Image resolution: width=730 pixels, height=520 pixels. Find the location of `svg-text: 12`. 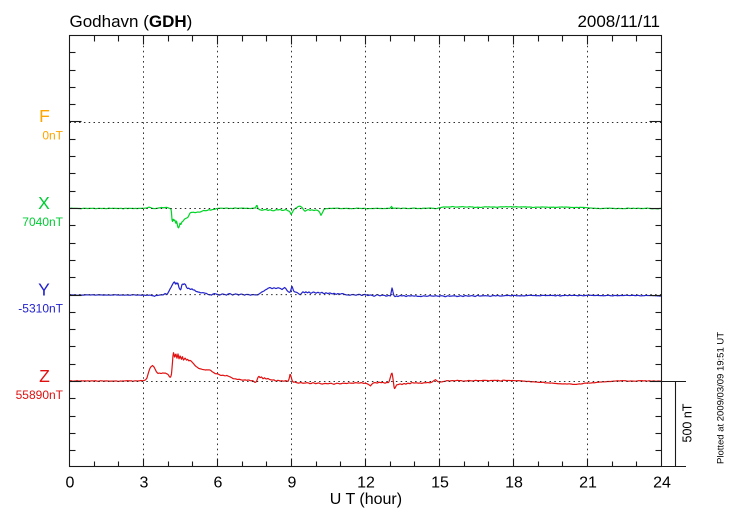

svg-text: 12 is located at coordinates (366, 482).